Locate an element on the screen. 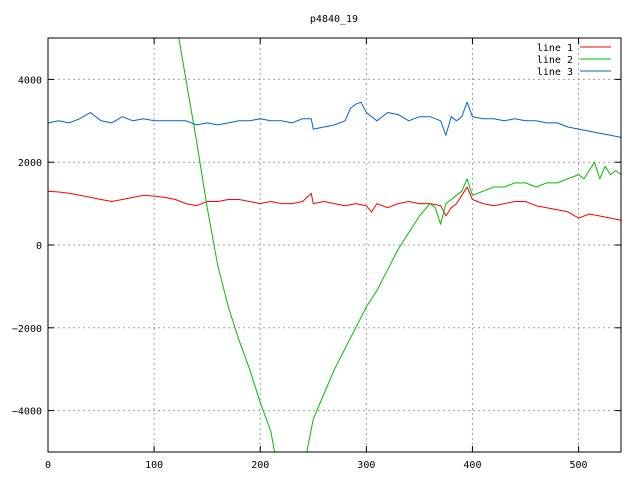  legend-label: line 3 is located at coordinates (555, 72).